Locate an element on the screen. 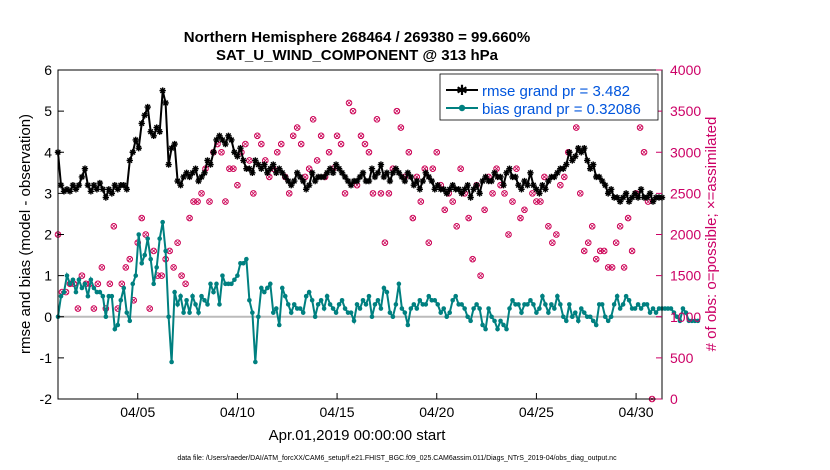  legend-rmse-marker: ✱ is located at coordinates (462, 90).